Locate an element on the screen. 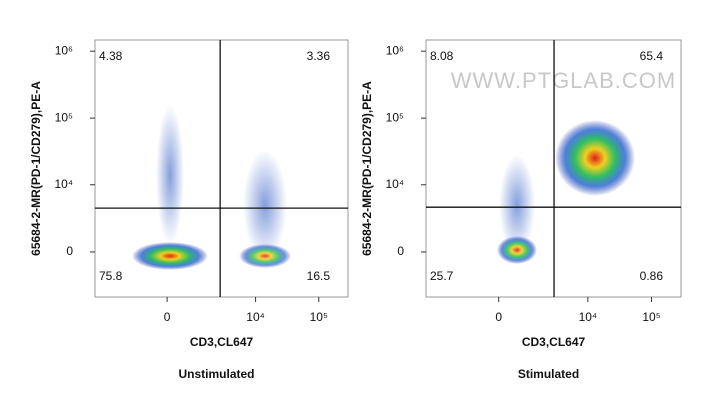 The image size is (702, 415). quadrant-percent: 25.7 is located at coordinates (442, 276).